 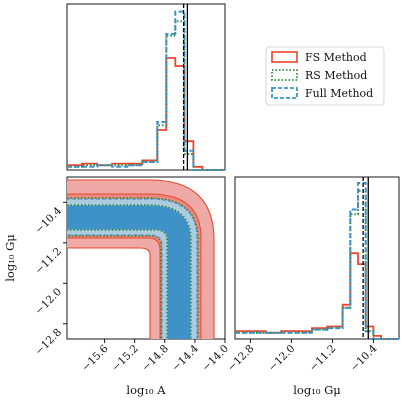 What do you see at coordinates (336, 75) in the screenshot?
I see `legend-label-rs: RS Method` at bounding box center [336, 75].